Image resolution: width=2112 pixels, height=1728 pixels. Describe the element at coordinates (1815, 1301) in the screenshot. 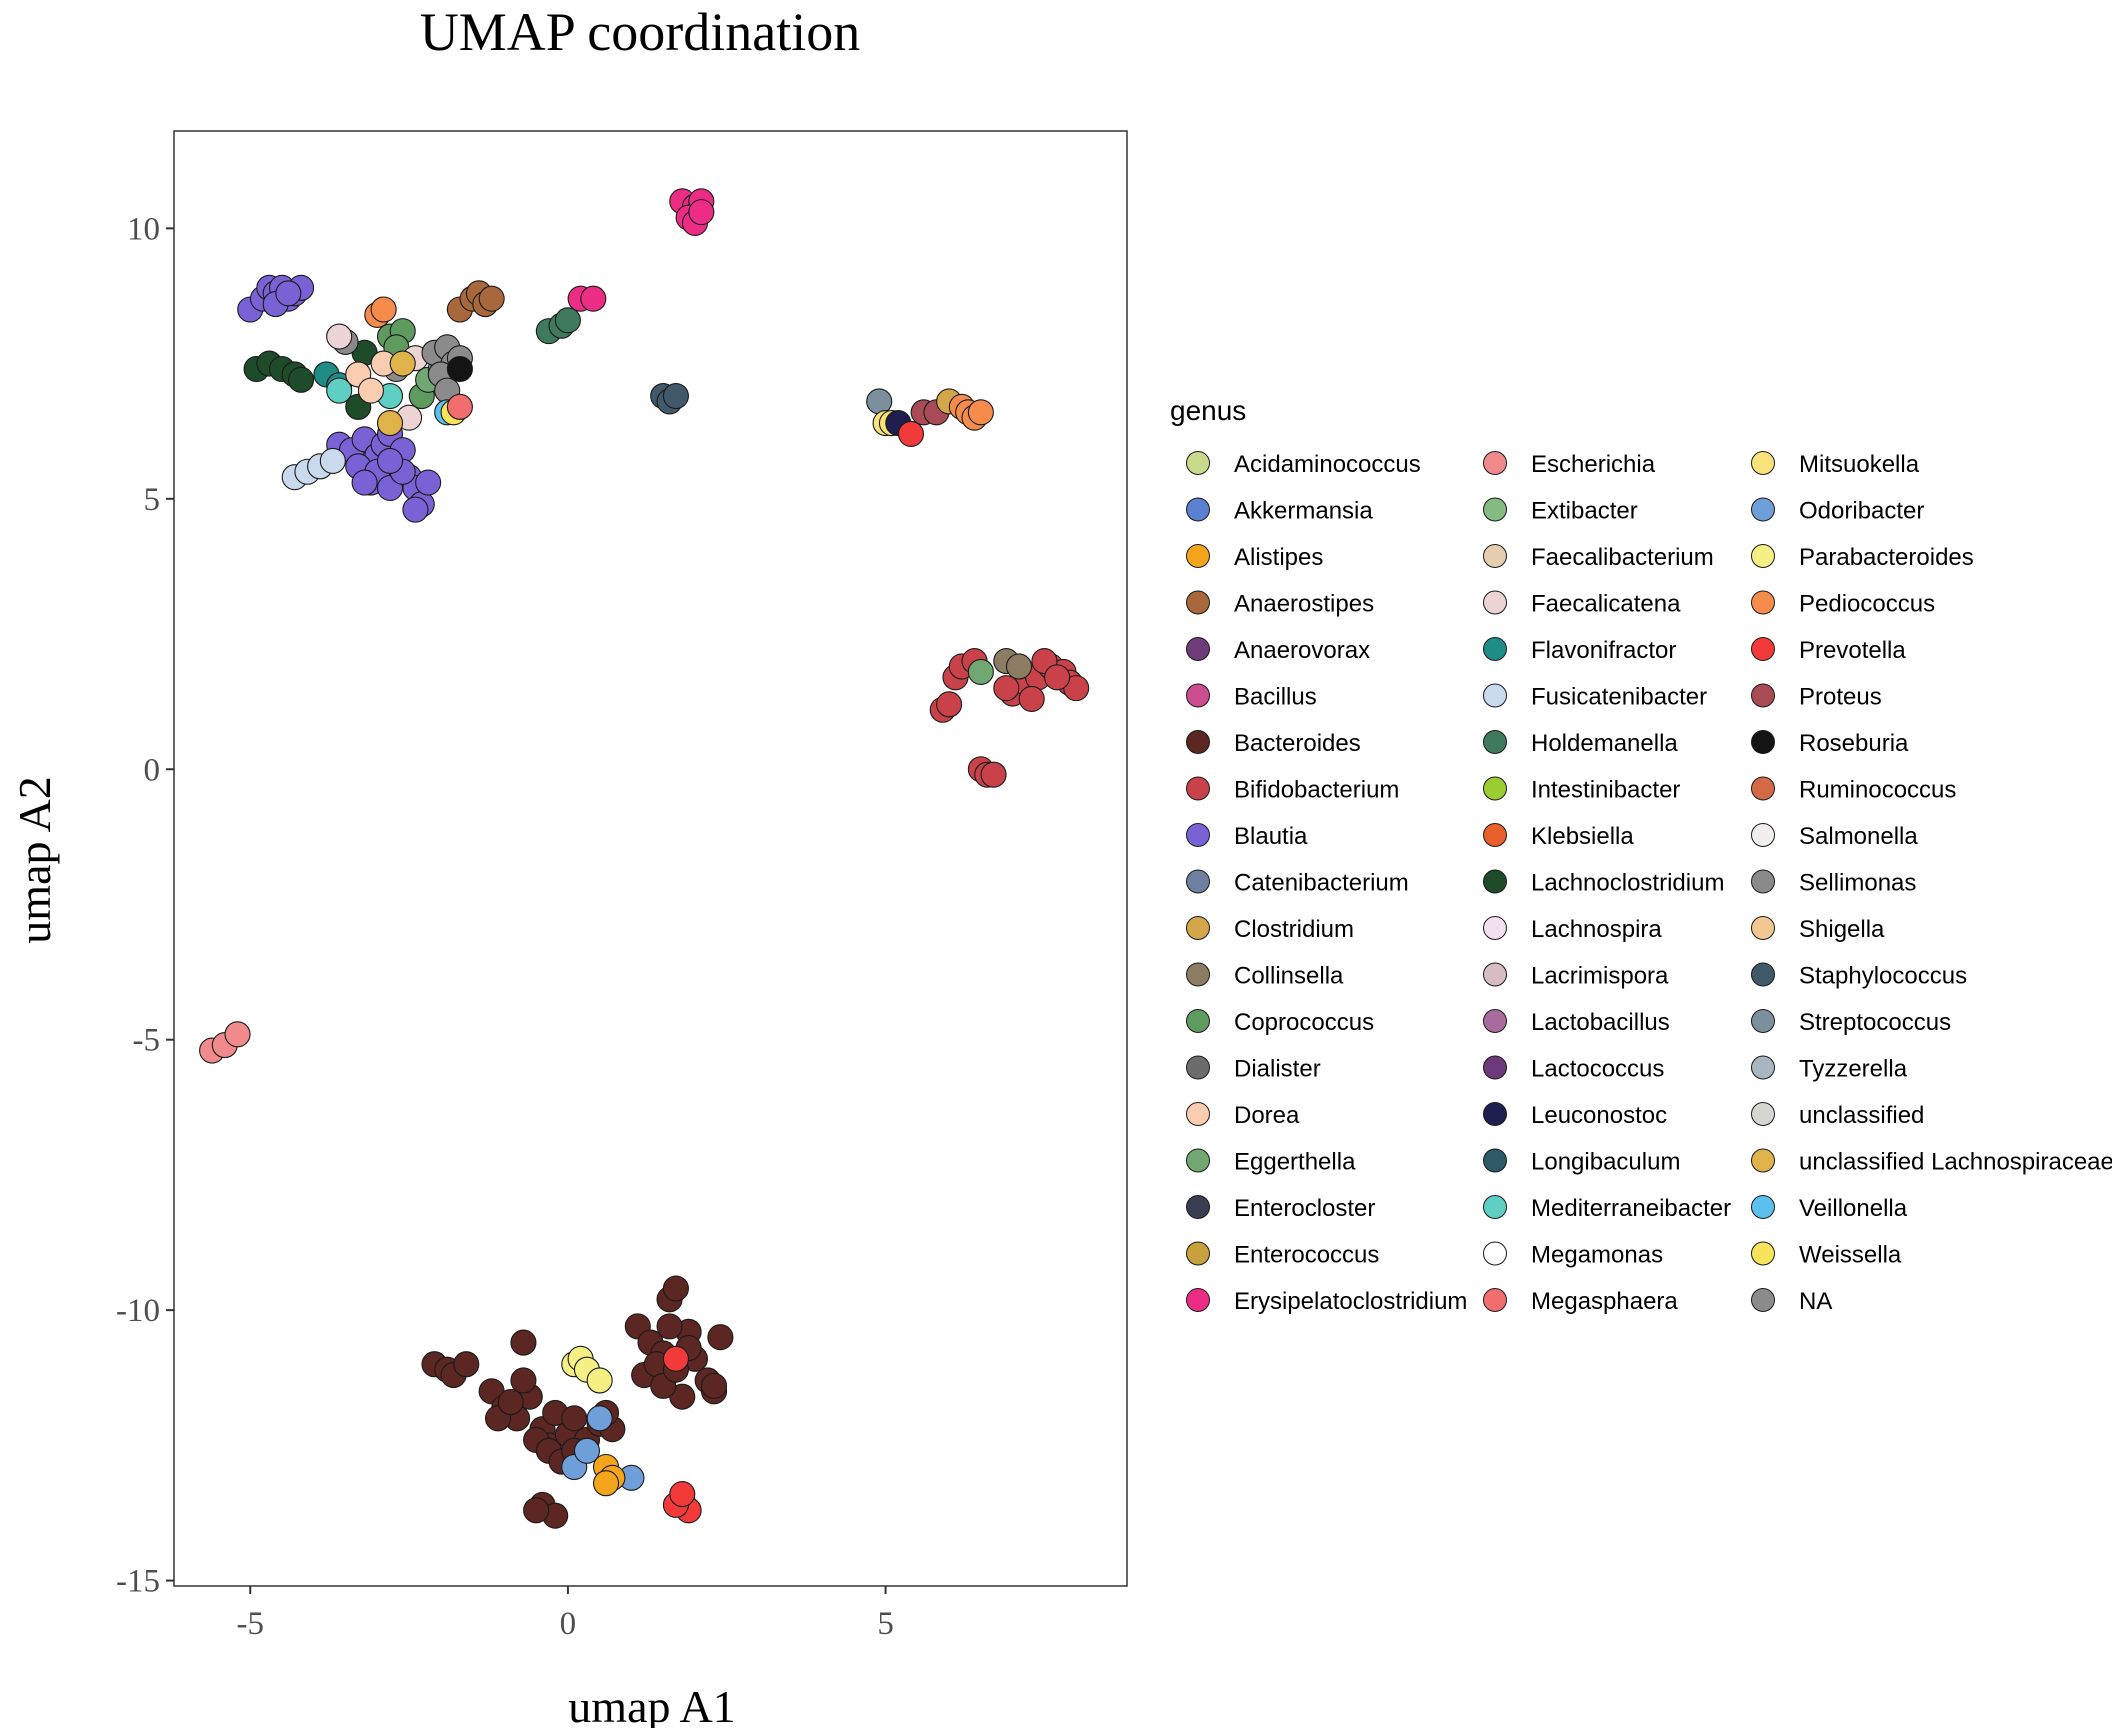

I see `legend-label: NA` at that location.